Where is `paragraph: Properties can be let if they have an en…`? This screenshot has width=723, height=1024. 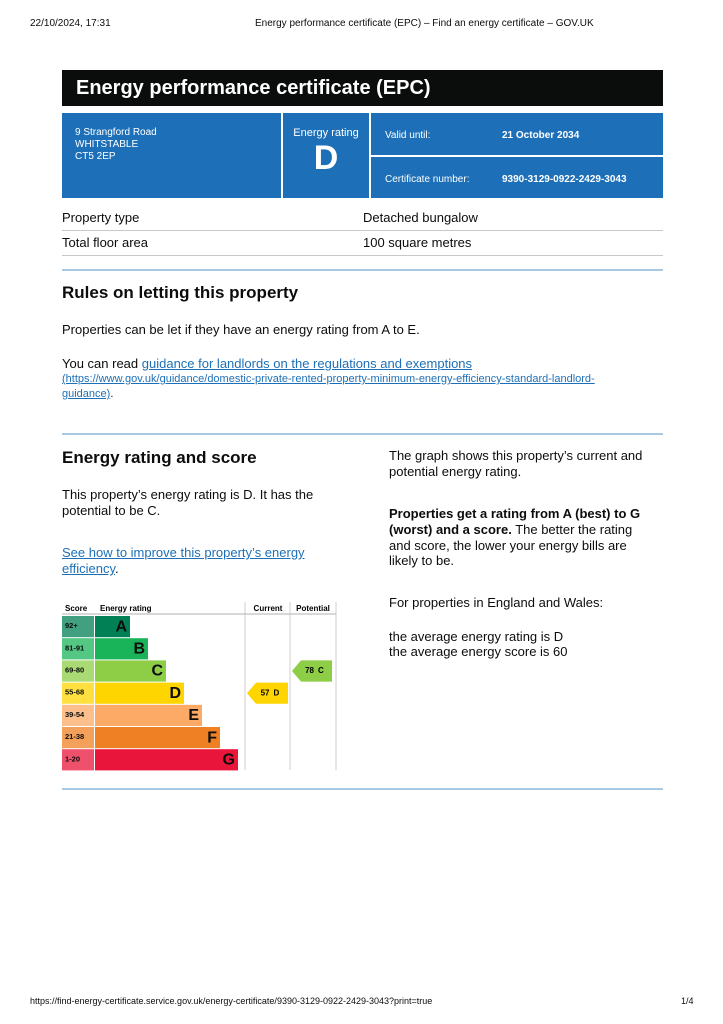
paragraph: Properties can be let if they have an en… is located at coordinates (241, 329).